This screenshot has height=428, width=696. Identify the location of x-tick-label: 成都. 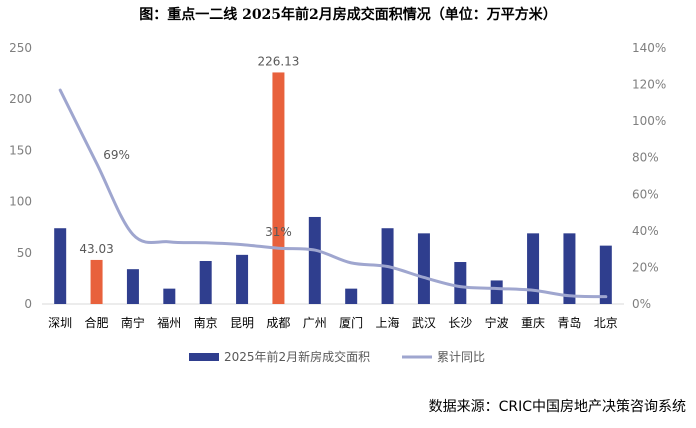
(278, 323).